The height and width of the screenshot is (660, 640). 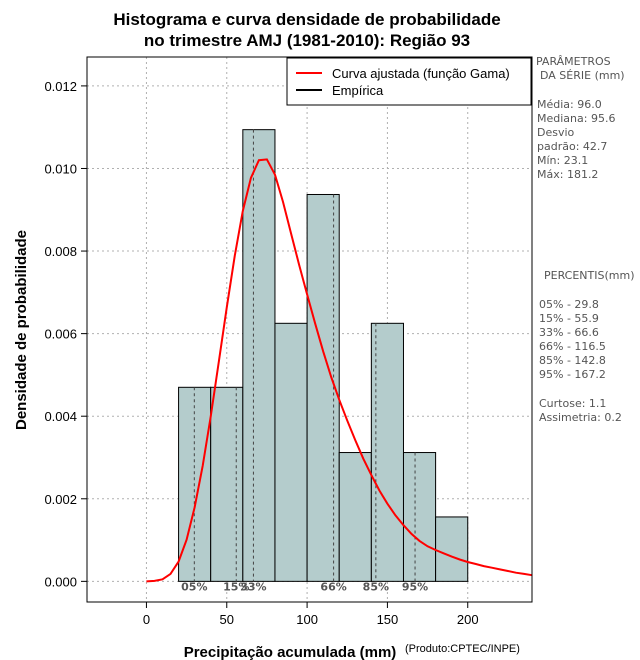 I want to click on x-tick-label: 200, so click(x=468, y=619).